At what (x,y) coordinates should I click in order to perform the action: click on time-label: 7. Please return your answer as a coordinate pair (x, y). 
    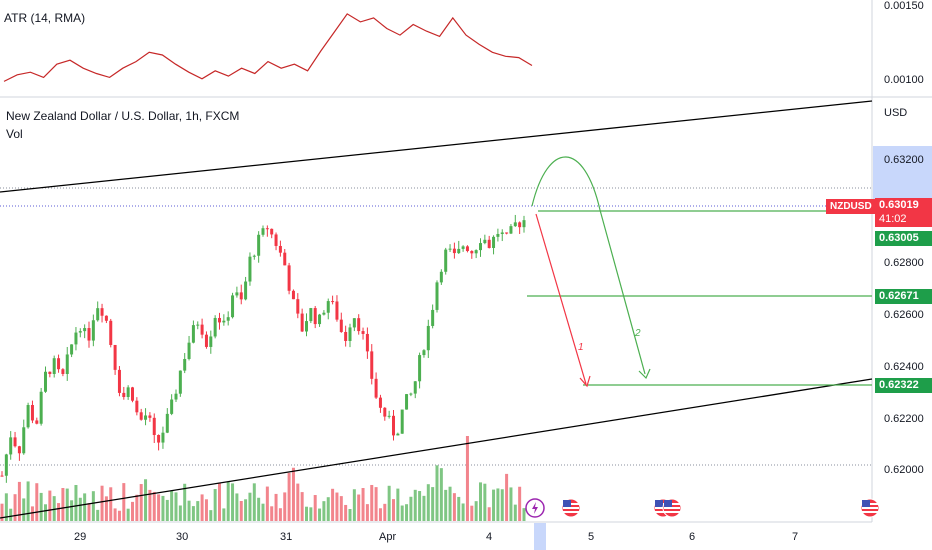
    Looking at the image, I should click on (795, 537).